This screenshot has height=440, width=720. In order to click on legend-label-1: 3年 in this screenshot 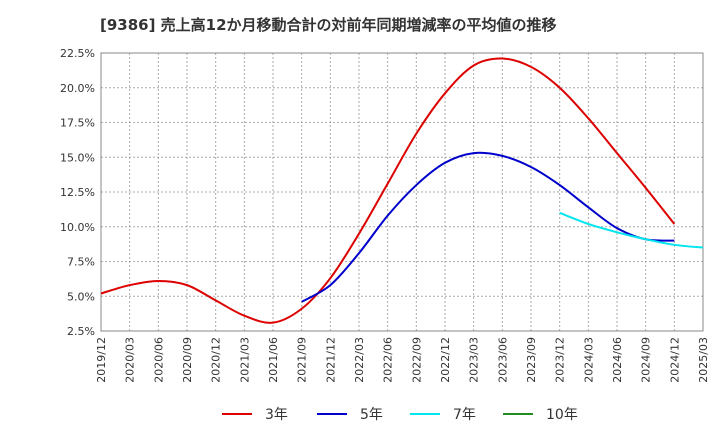, I will do `click(276, 415)`.